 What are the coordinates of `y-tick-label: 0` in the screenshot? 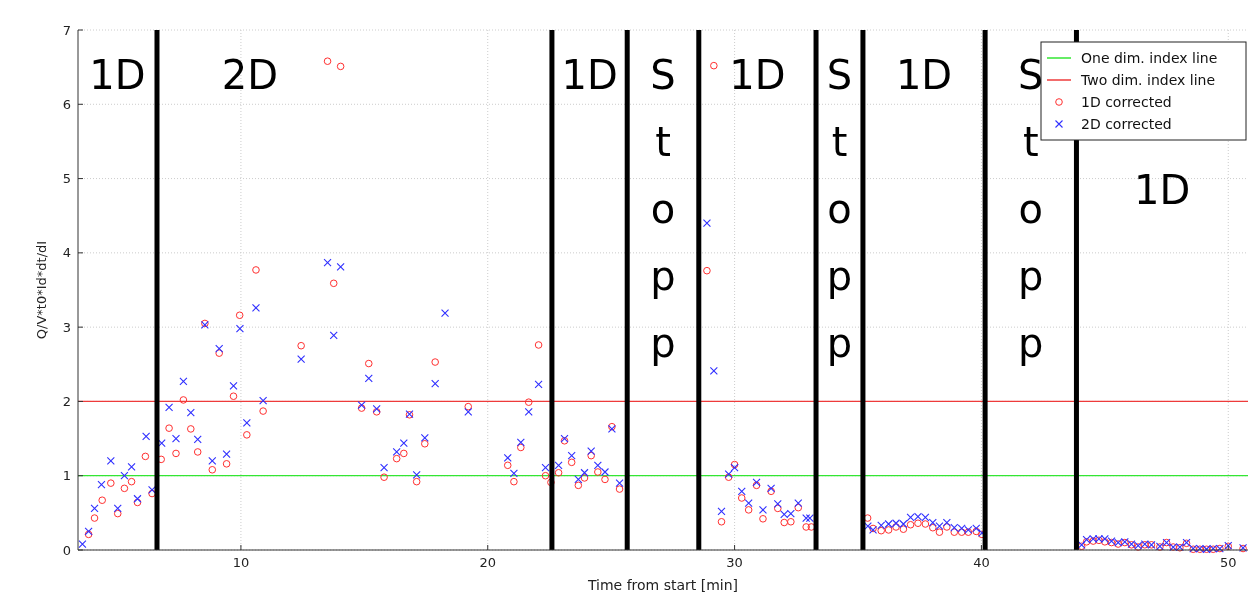 It's located at (66, 550).